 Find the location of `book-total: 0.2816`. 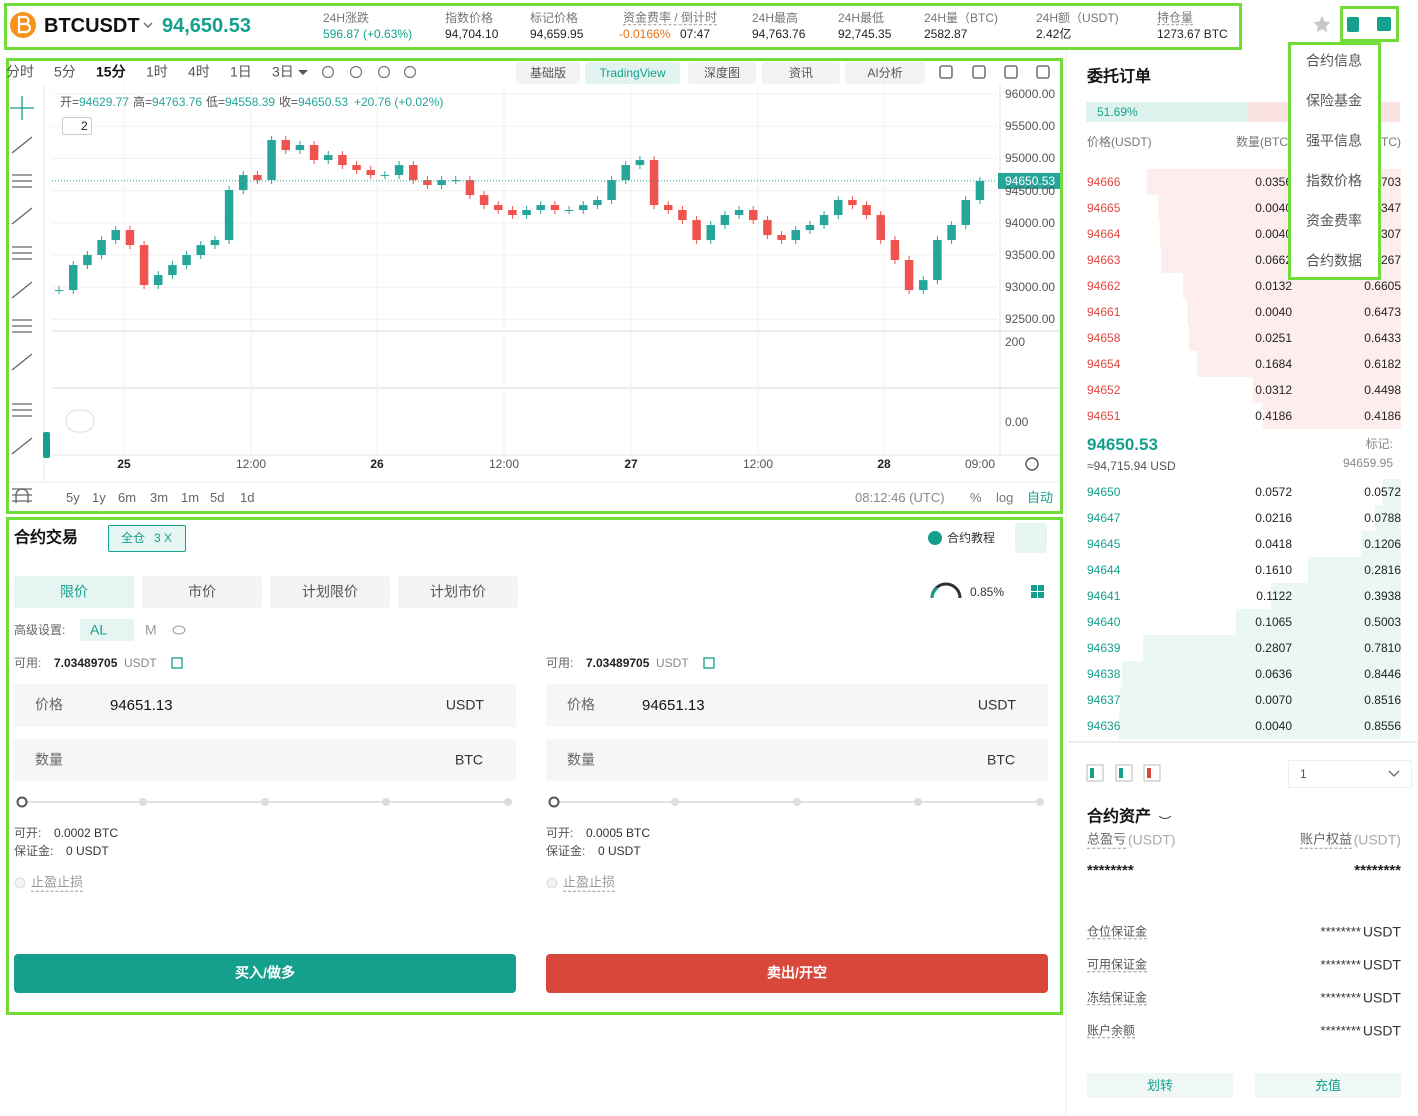

book-total: 0.2816 is located at coordinates (1382, 569).